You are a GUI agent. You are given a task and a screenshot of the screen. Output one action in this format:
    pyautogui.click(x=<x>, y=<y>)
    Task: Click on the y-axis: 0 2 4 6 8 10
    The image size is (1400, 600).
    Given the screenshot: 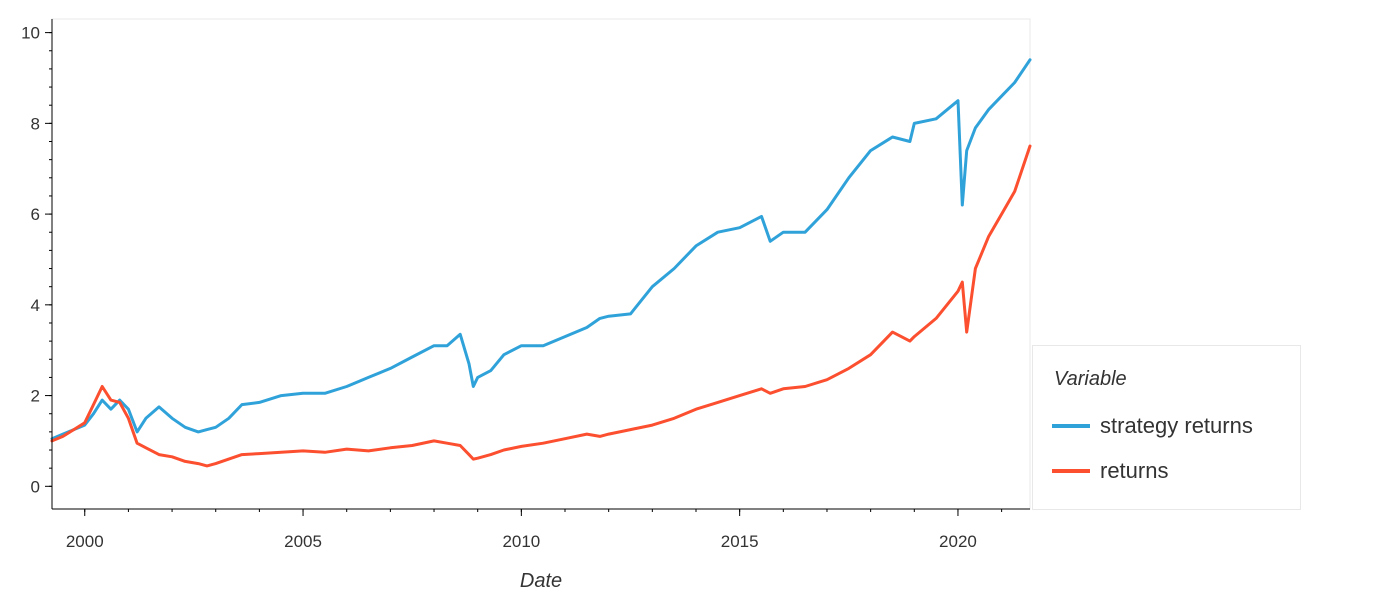 What is the action you would take?
    pyautogui.click(x=37, y=264)
    